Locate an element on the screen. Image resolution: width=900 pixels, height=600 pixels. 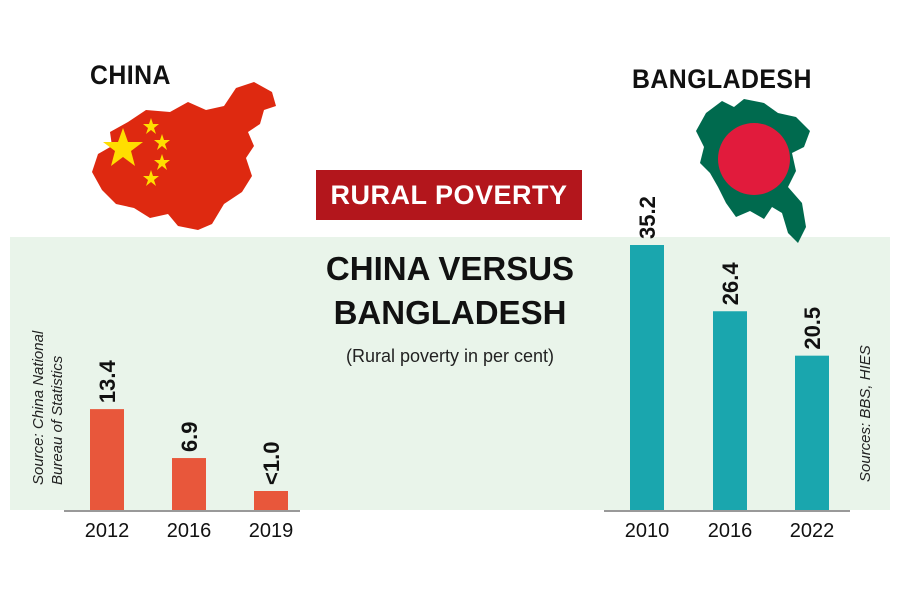
title-badge: RURAL POVERTY is located at coordinates (449, 195).